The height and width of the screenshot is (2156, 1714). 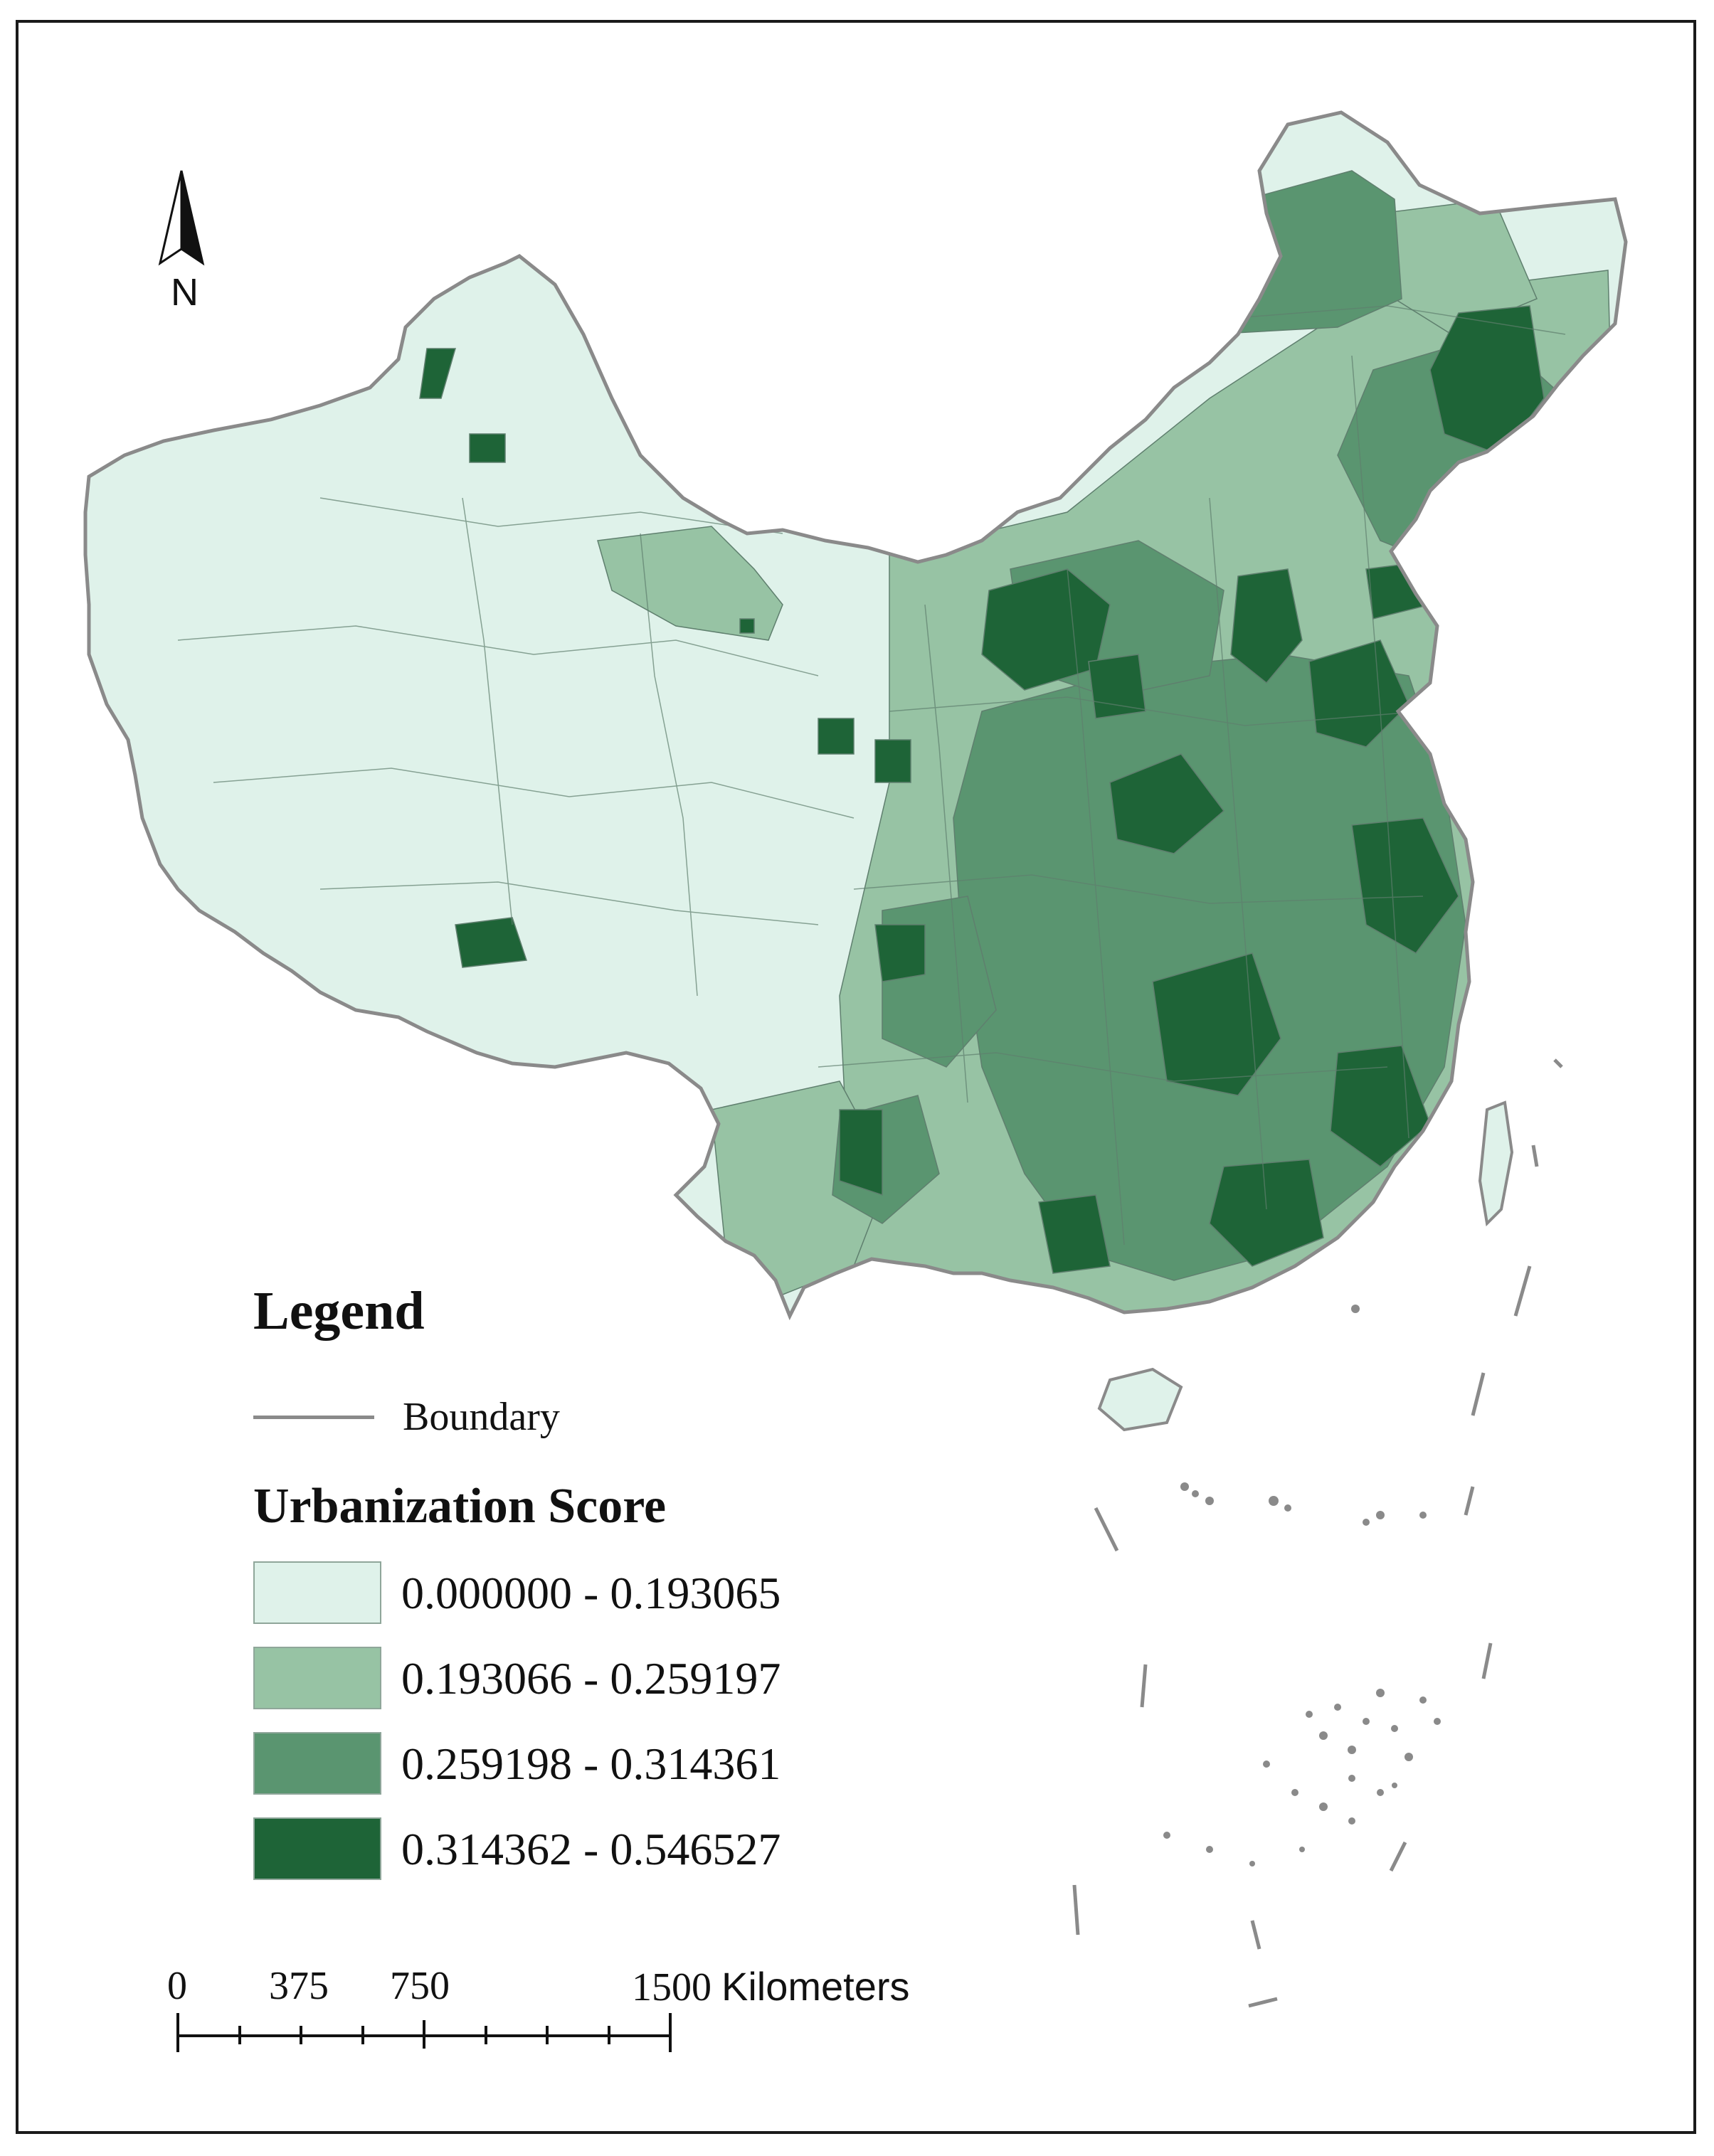 I want to click on hainan-island, so click(x=1140, y=1399).